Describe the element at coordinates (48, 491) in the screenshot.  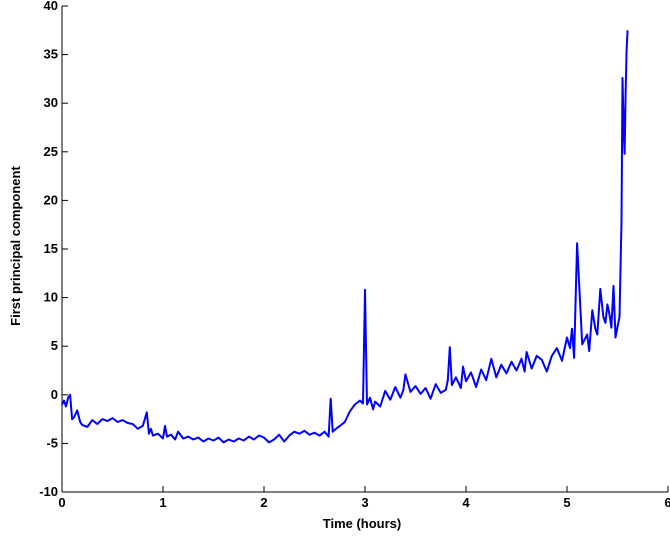
I see `y-tick-label: -10` at that location.